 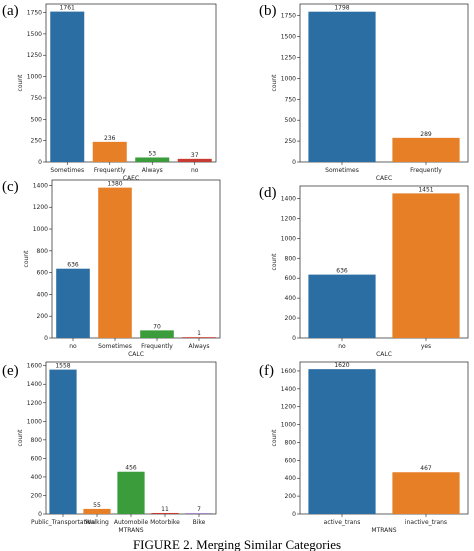 I want to click on bar-inactive-trans, so click(x=426, y=493).